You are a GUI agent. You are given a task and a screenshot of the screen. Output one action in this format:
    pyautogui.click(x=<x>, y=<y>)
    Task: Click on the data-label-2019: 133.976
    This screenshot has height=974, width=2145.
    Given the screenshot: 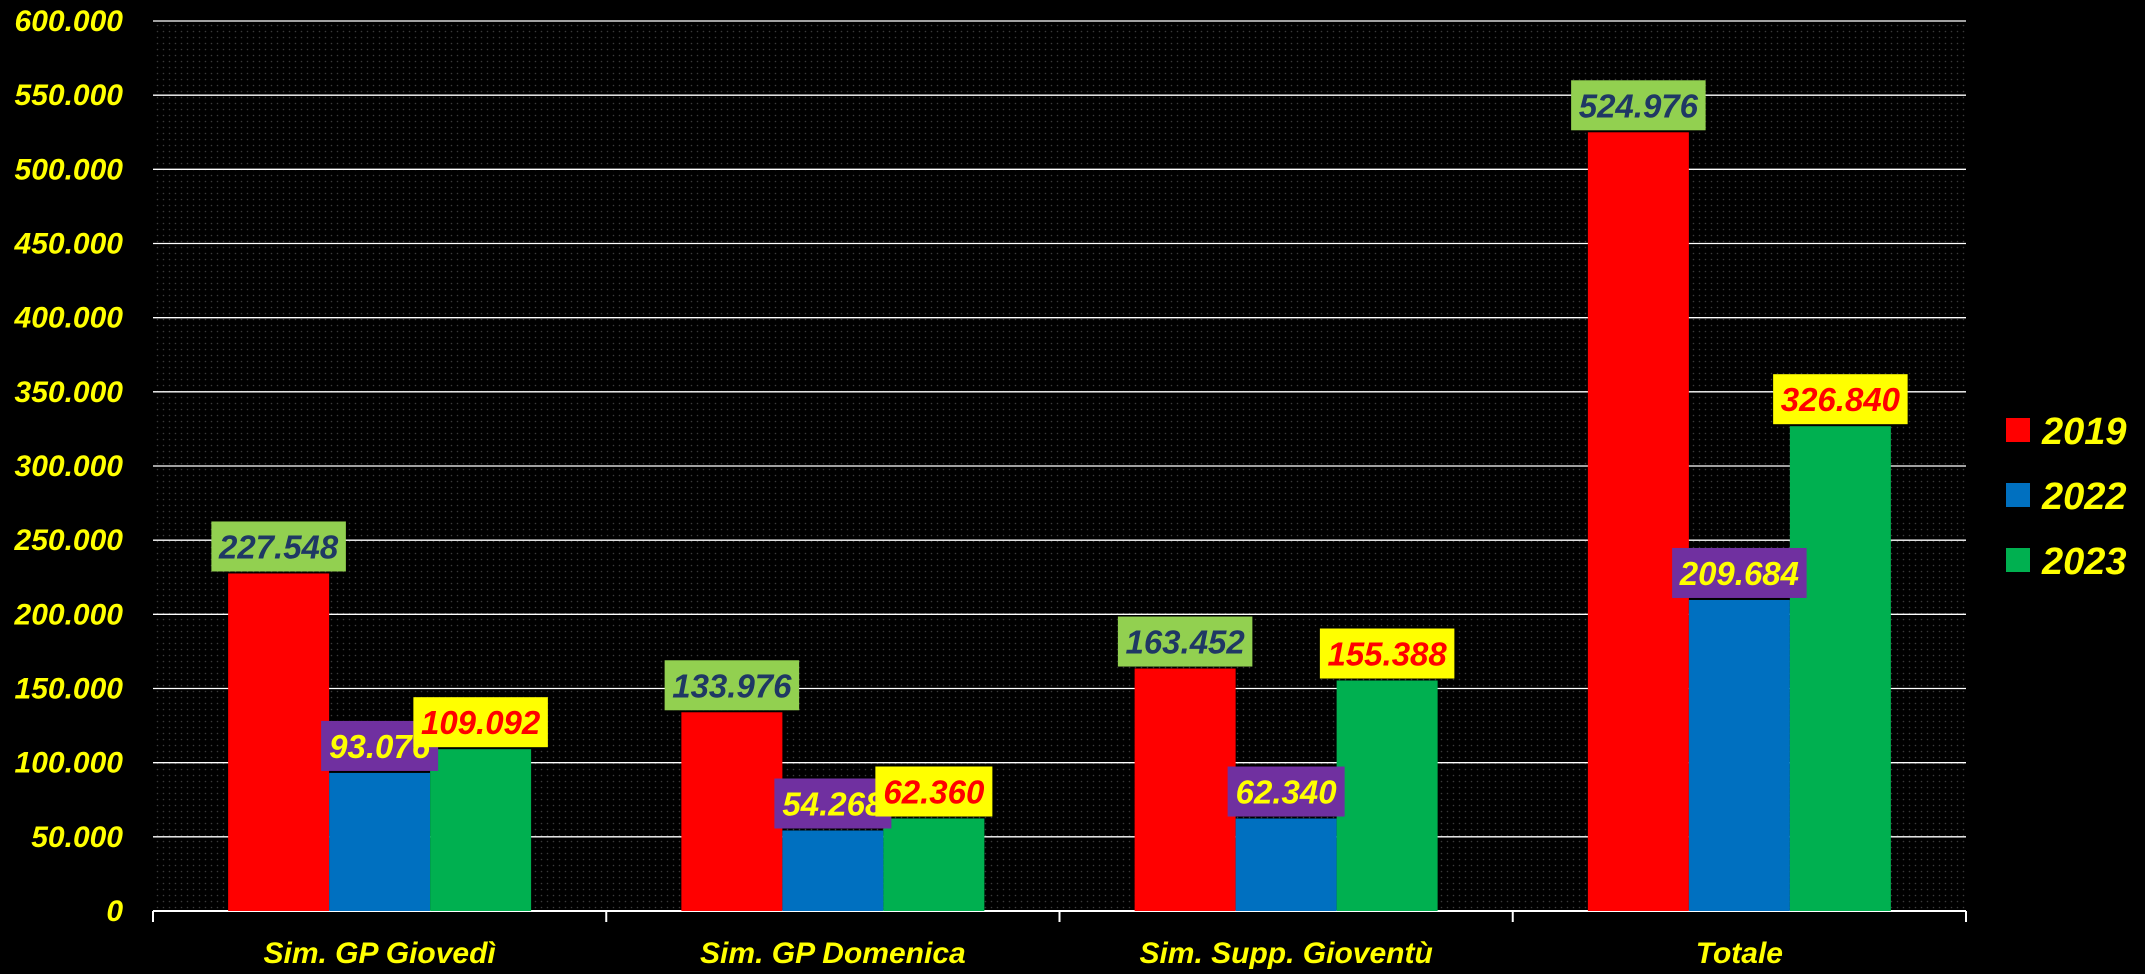 What is the action you would take?
    pyautogui.click(x=732, y=685)
    